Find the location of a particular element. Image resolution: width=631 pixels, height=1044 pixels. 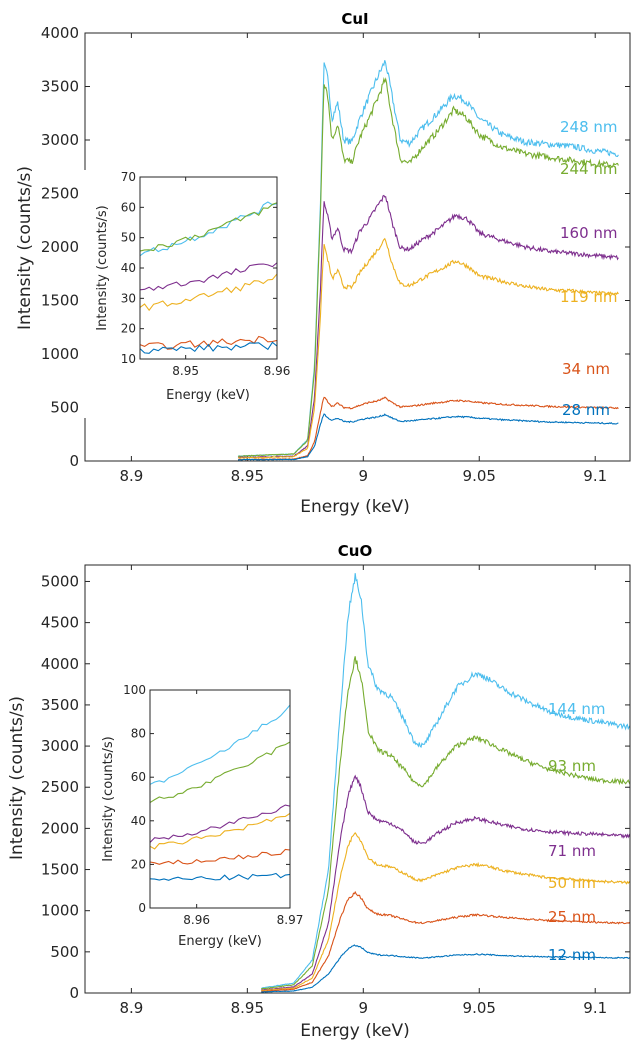

cuo-inset-y-label: Intensity (counts/s) is located at coordinates (108, 798).